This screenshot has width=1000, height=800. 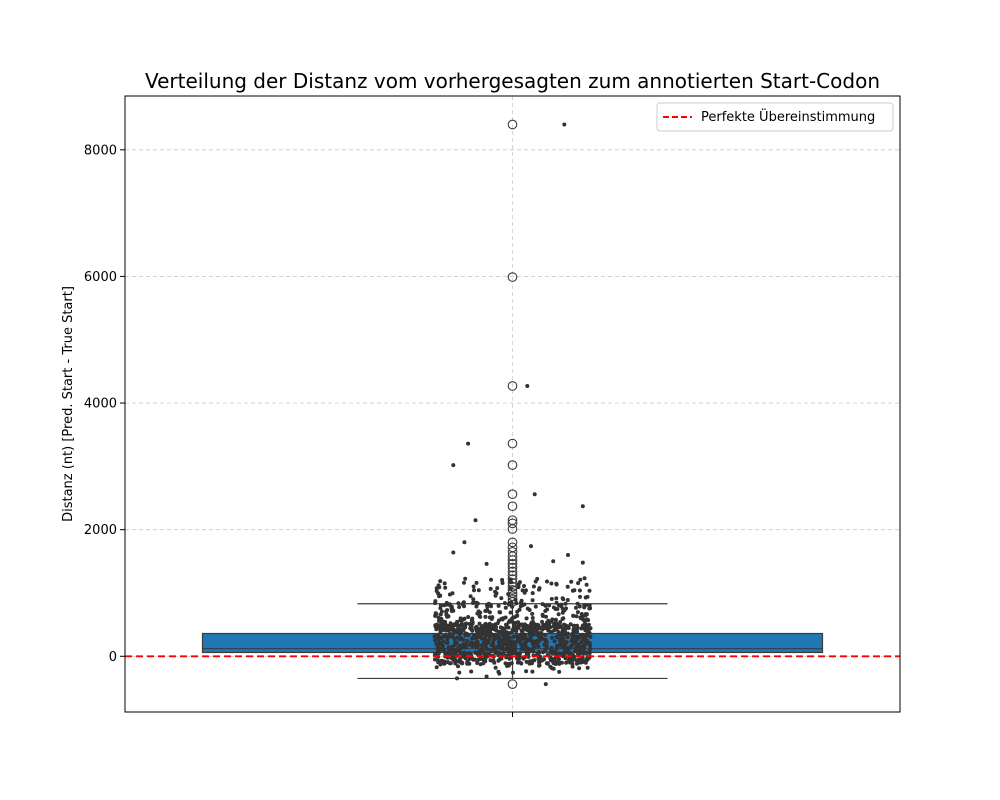 I want to click on y-tick-label: 6000, so click(x=100, y=277).